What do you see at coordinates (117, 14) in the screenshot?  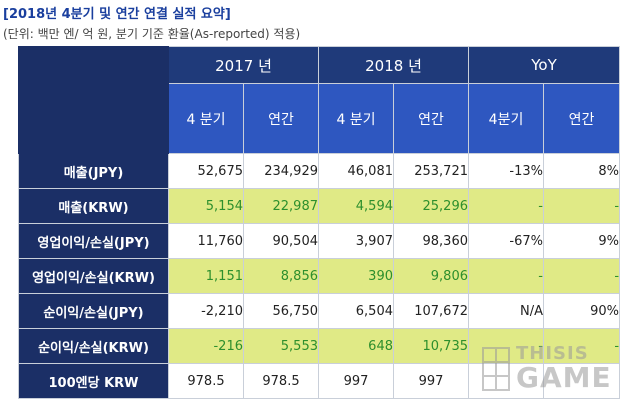 I see `page-title: [2018년 4분기 및 연간 연결 실적 요약]` at bounding box center [117, 14].